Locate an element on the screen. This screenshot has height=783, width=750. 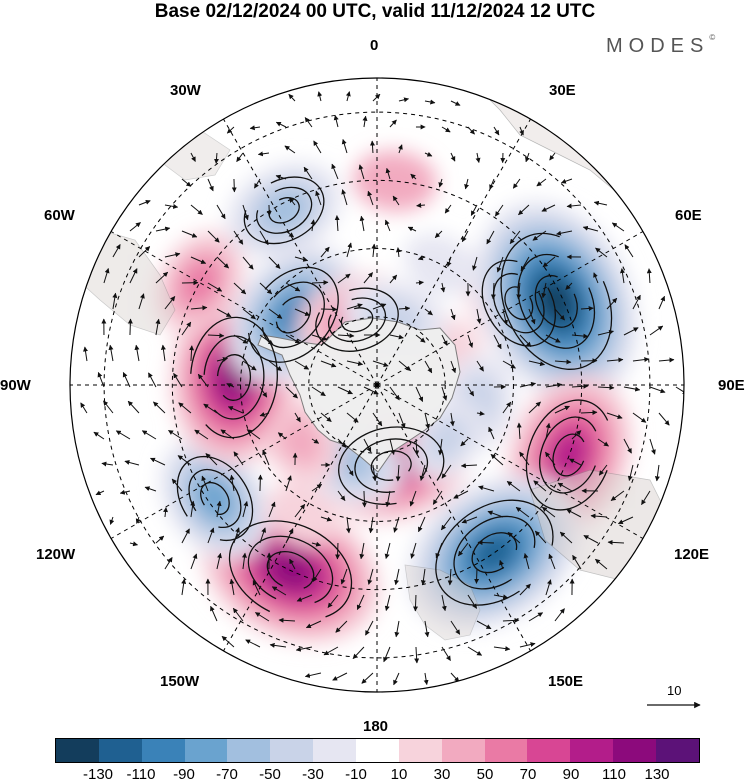
colorbar-tick-label: 90 is located at coordinates (571, 774).